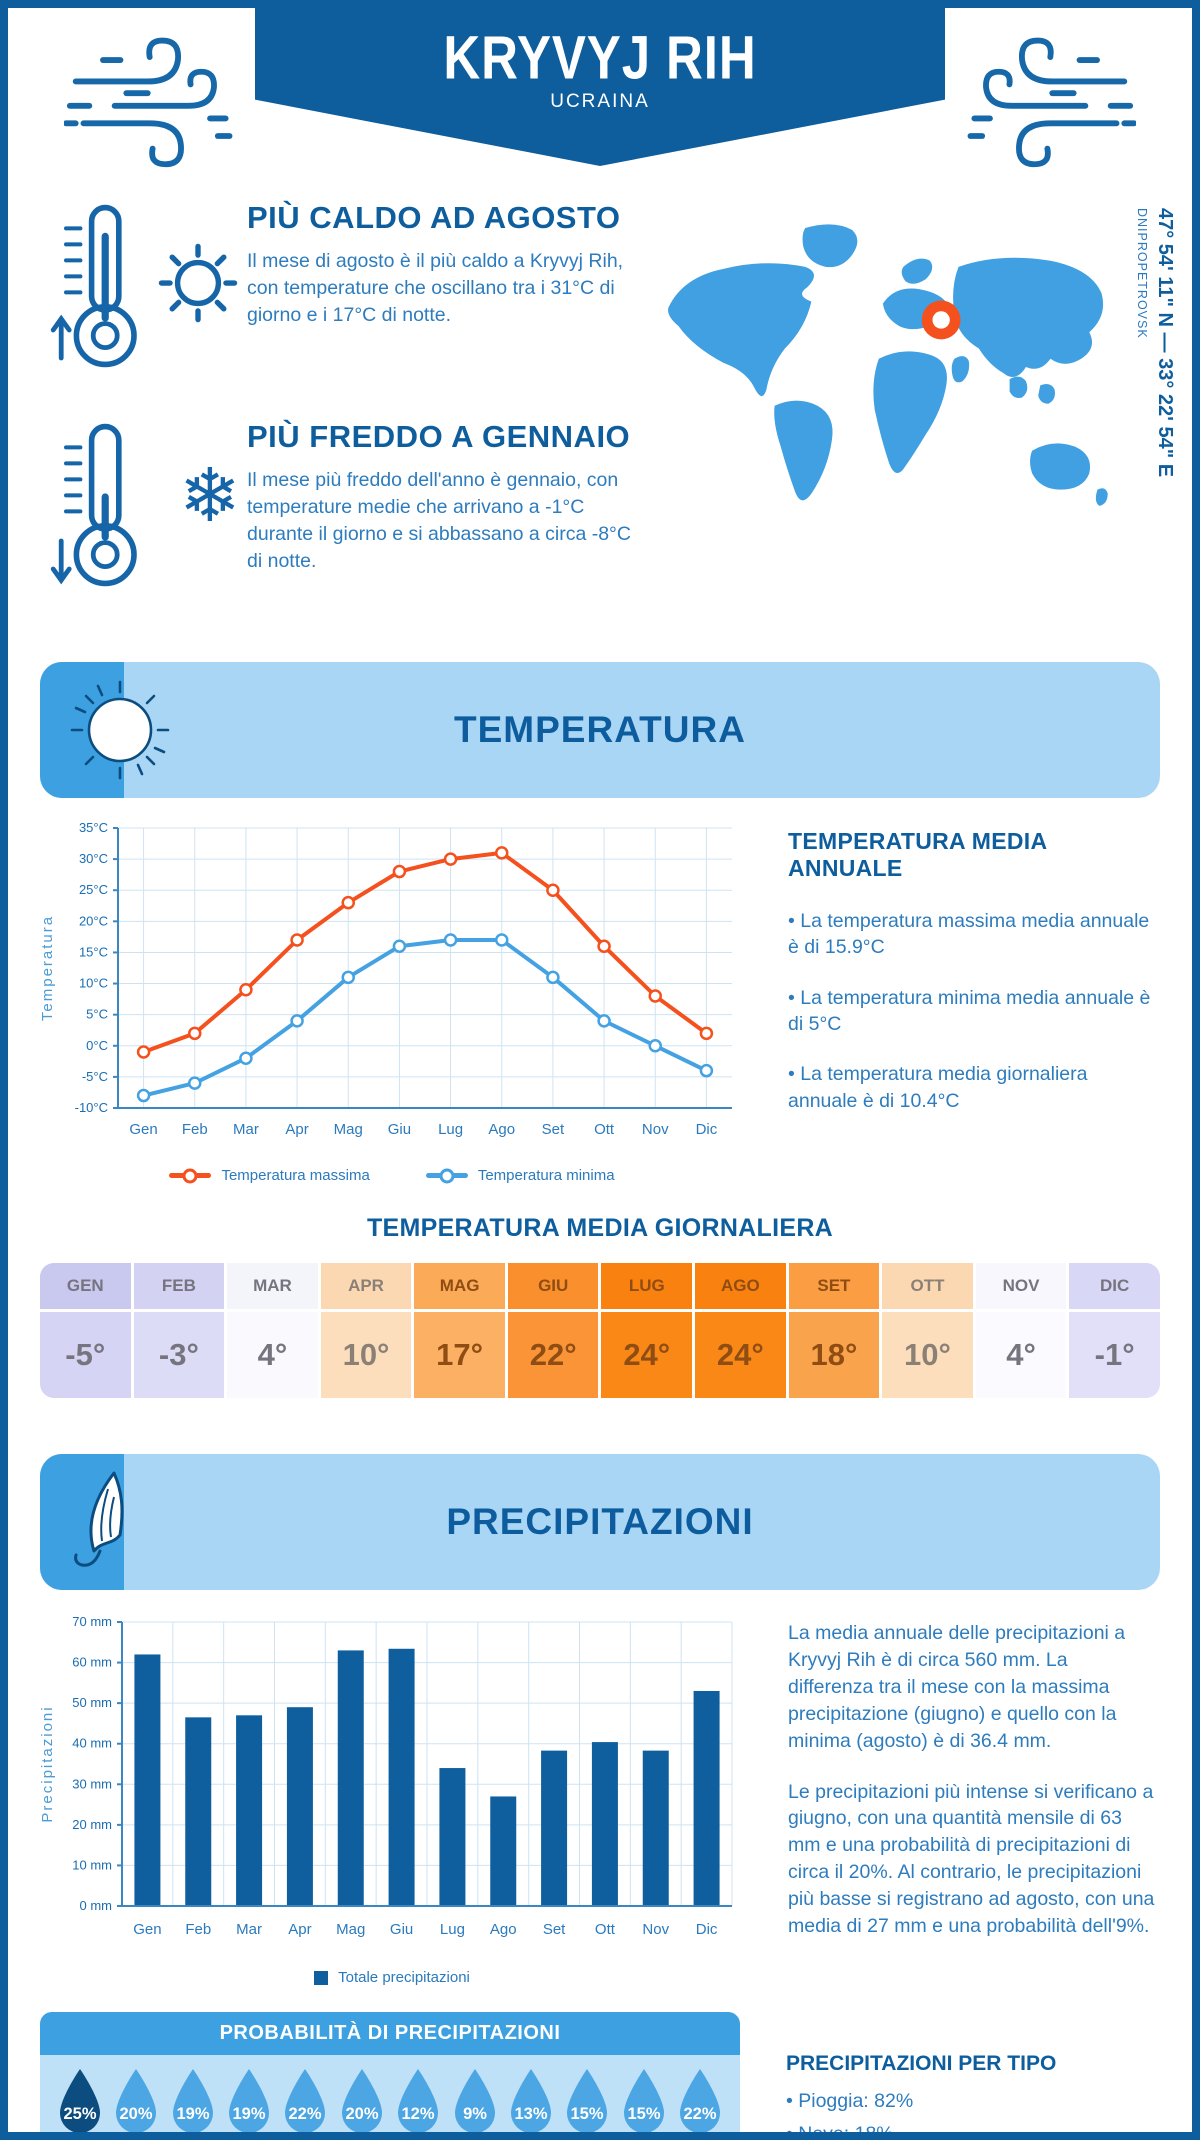 The width and height of the screenshot is (1200, 2140). I want to click on probability-drop: 20% FEB, so click(136, 2099).